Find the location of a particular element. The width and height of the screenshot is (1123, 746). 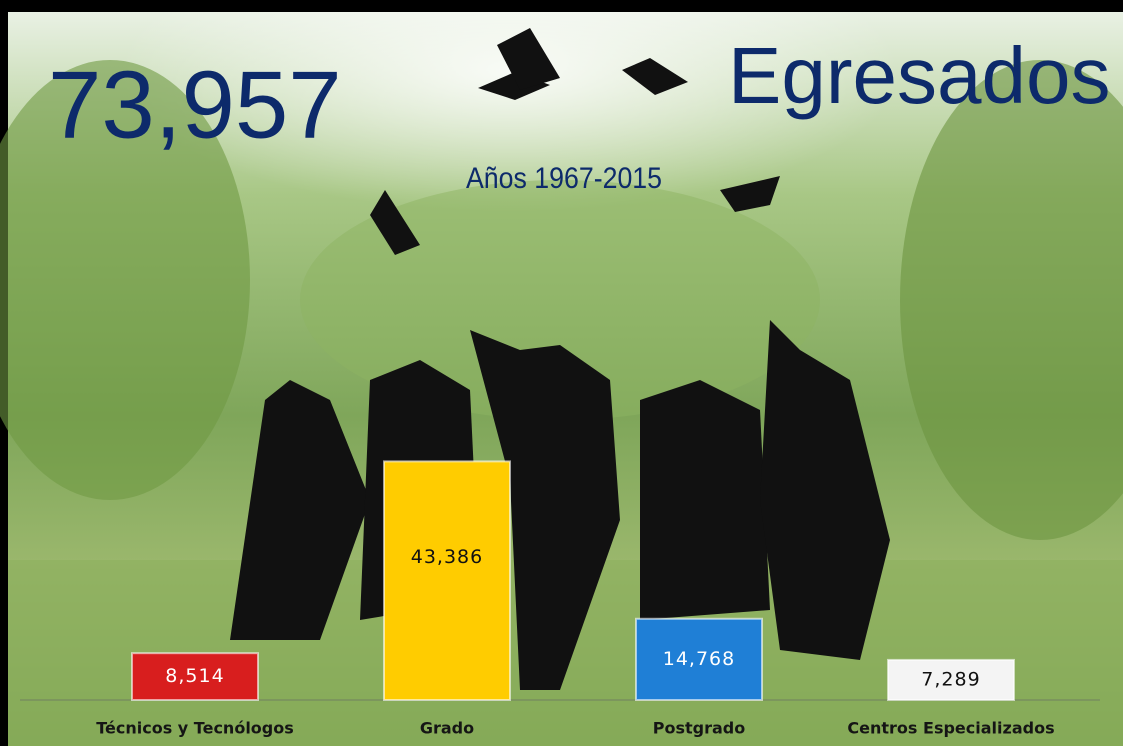

value-label: 14,768 is located at coordinates (699, 659).